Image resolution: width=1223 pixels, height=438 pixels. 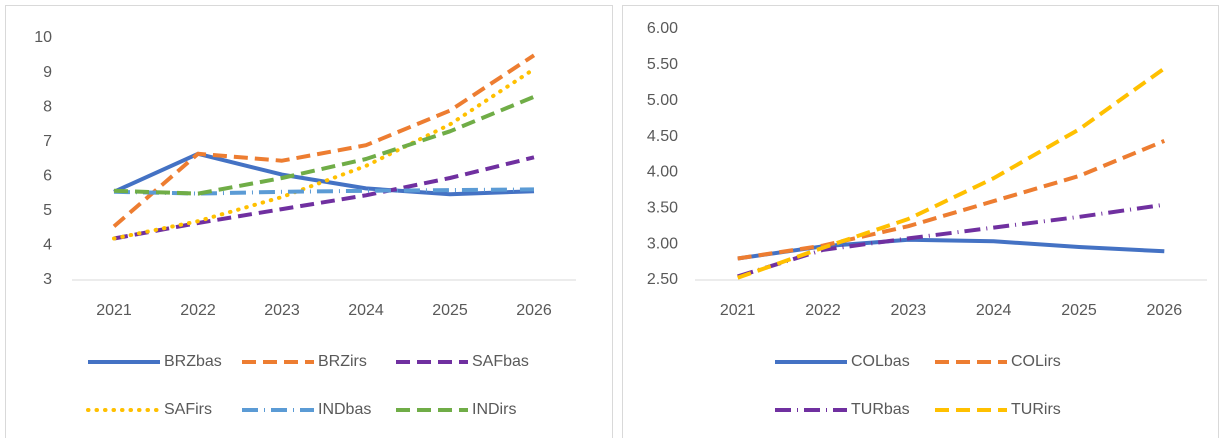 What do you see at coordinates (662, 28) in the screenshot?
I see `y-tick-label: 6.00` at bounding box center [662, 28].